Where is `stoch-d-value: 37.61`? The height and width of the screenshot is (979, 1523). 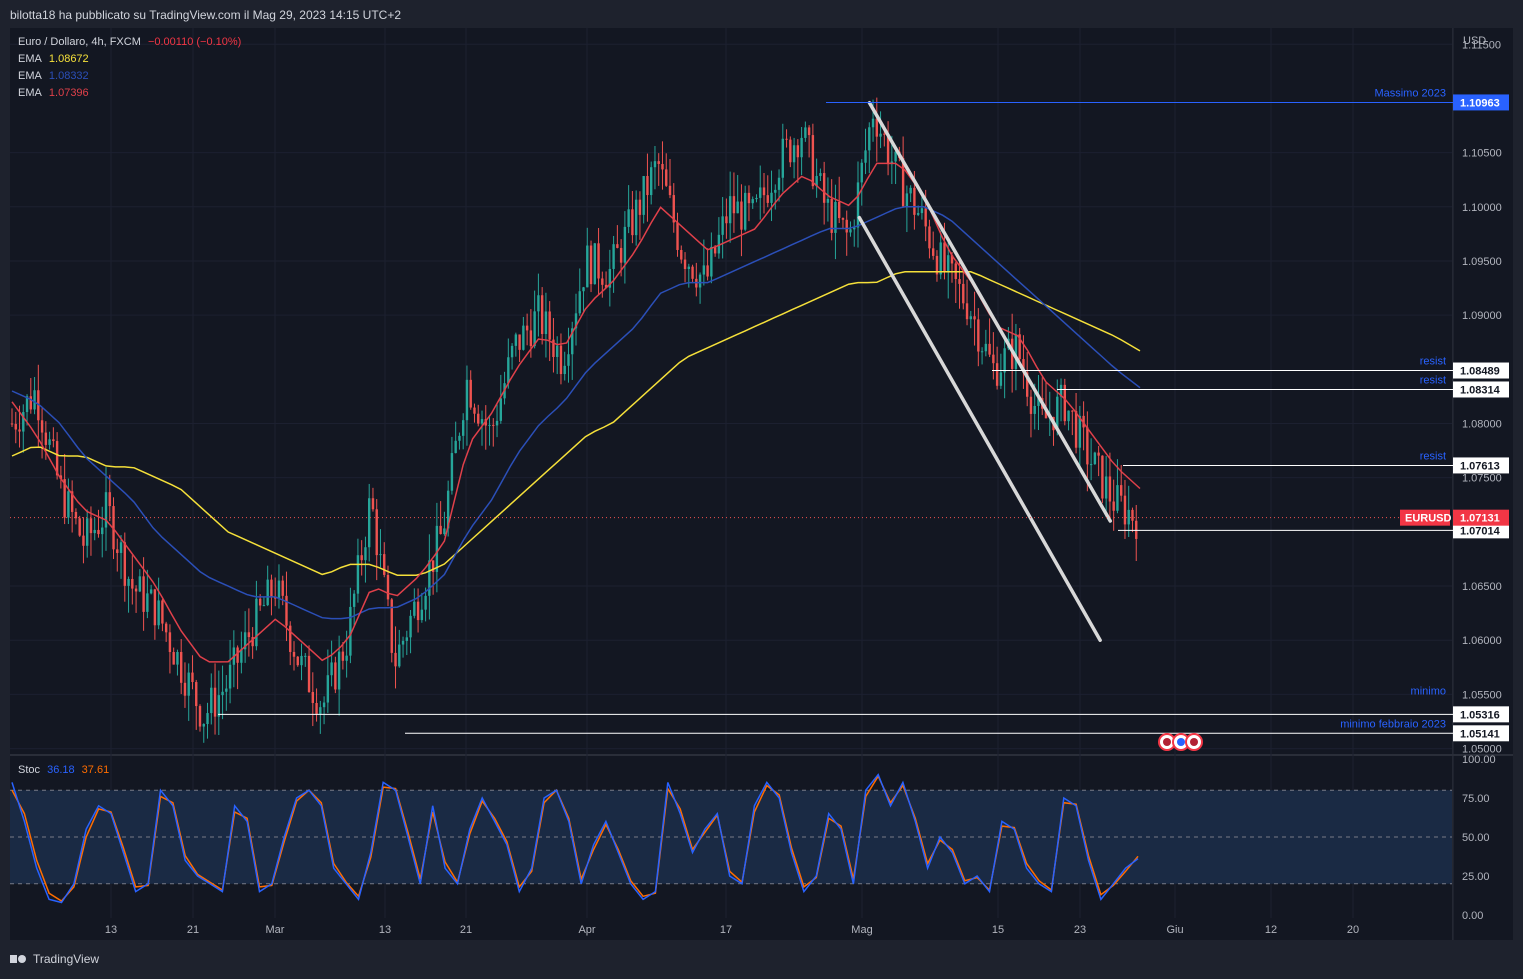
stoch-d-value: 37.61 is located at coordinates (95, 770).